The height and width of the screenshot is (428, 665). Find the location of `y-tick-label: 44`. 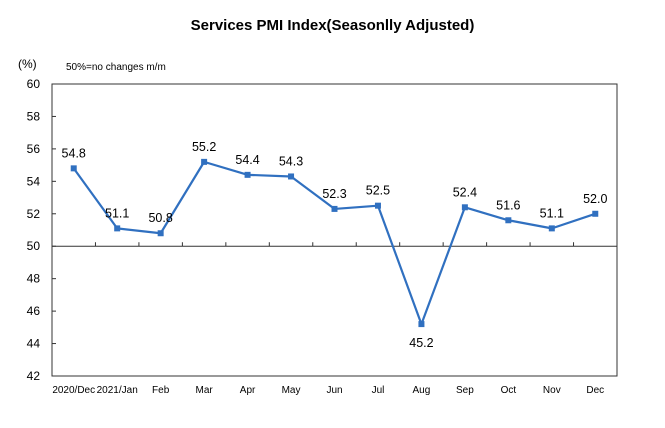

y-tick-label: 44 is located at coordinates (34, 344).